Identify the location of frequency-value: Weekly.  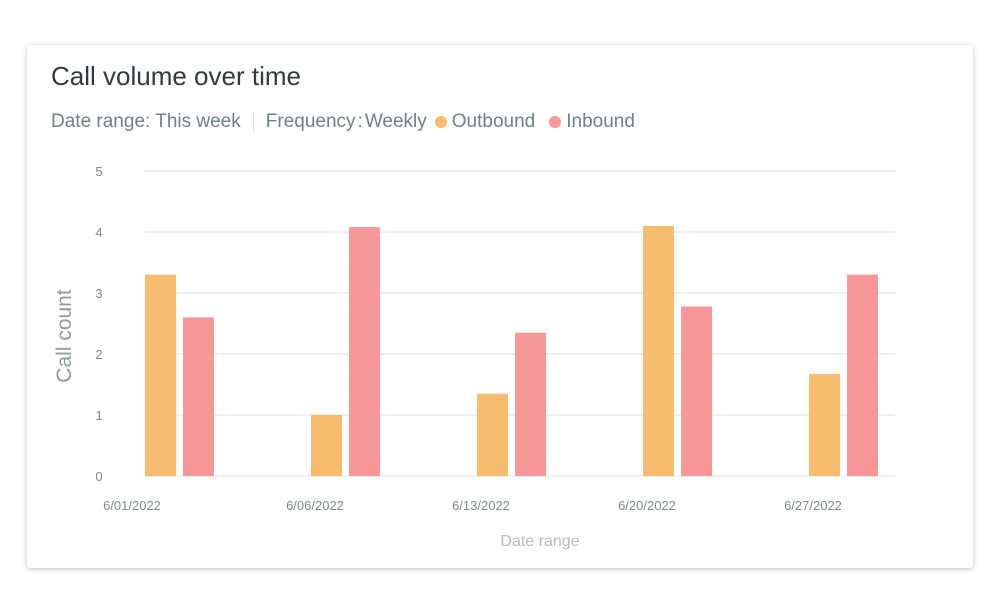
(395, 121).